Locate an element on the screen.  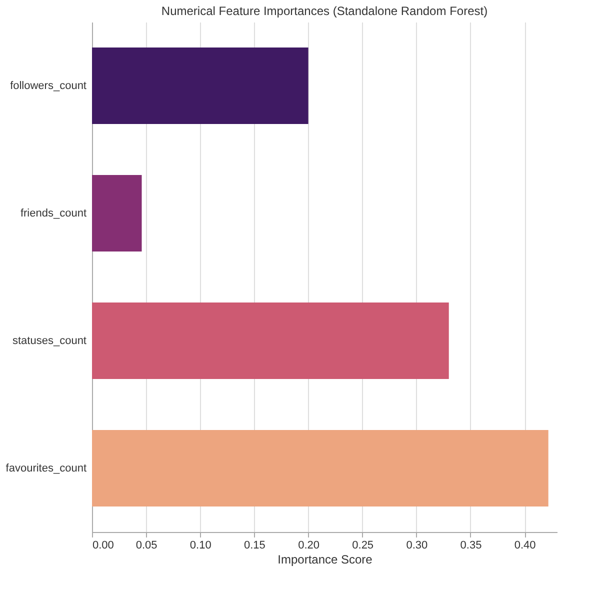
x-tick-label: 0.20 is located at coordinates (309, 546).